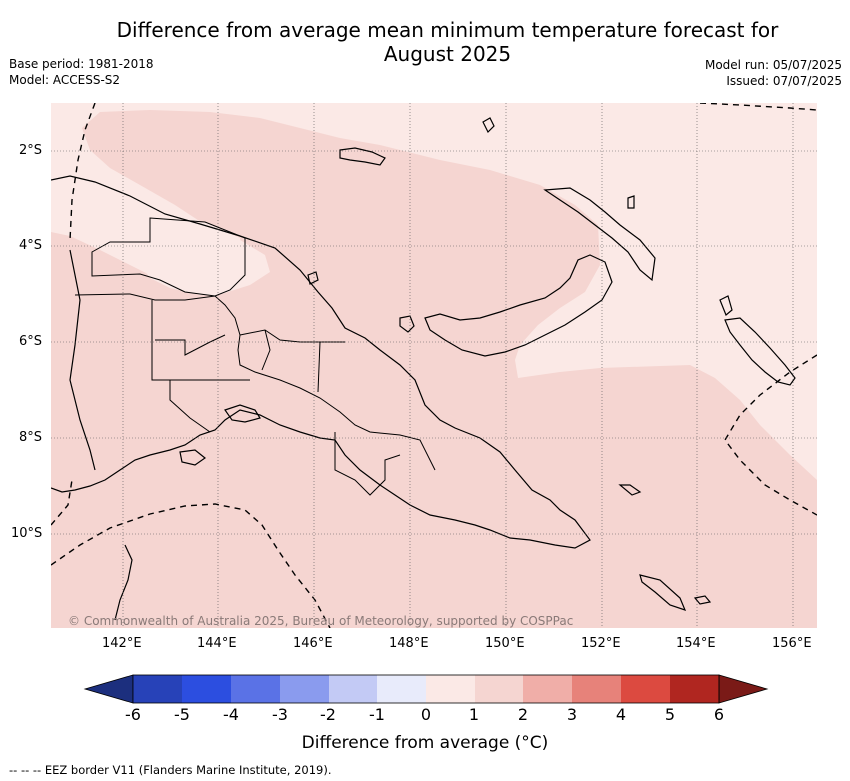 This screenshot has height=781, width=850. Describe the element at coordinates (81, 64) in the screenshot. I see `base-period: Base period: 1981-2018` at that location.